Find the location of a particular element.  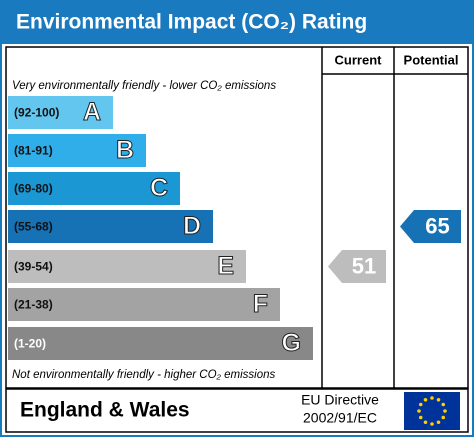

current-arrow is located at coordinates (357, 266).